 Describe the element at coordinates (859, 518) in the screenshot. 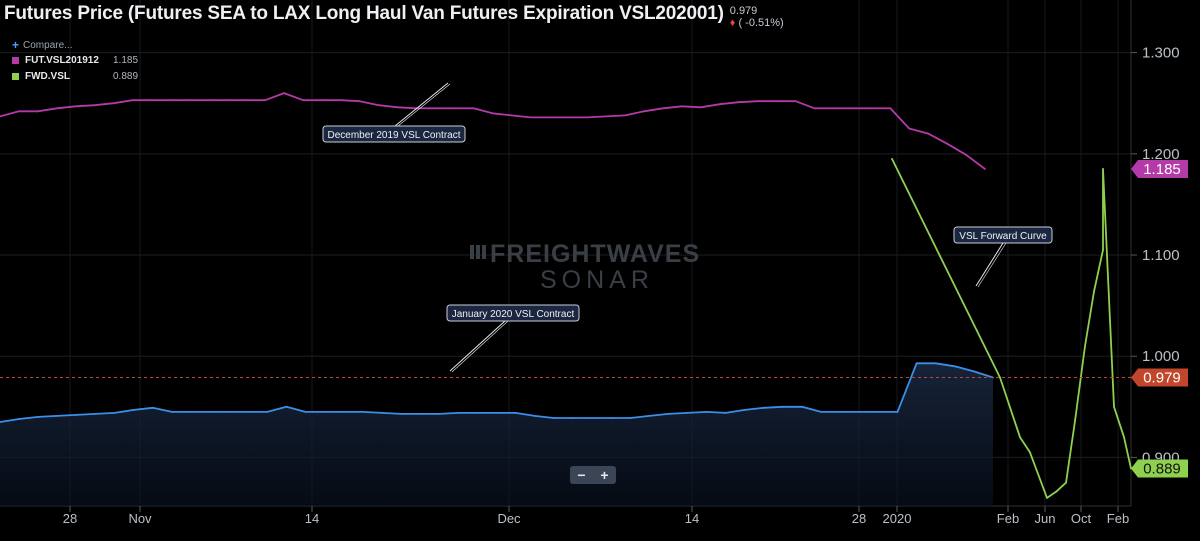

I see `x-tick-label: 28` at that location.